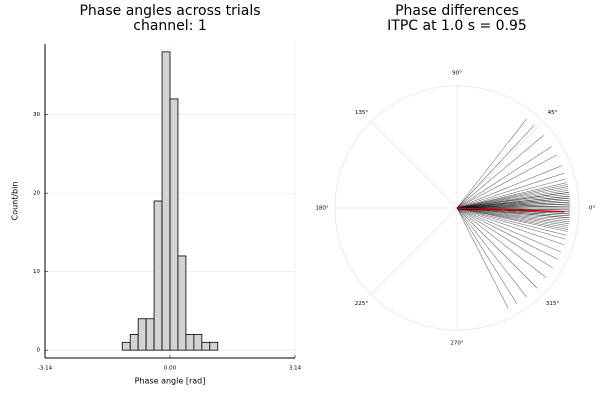  Describe the element at coordinates (170, 381) in the screenshot. I see `x-axis-label: Phase angle [rad]` at that location.